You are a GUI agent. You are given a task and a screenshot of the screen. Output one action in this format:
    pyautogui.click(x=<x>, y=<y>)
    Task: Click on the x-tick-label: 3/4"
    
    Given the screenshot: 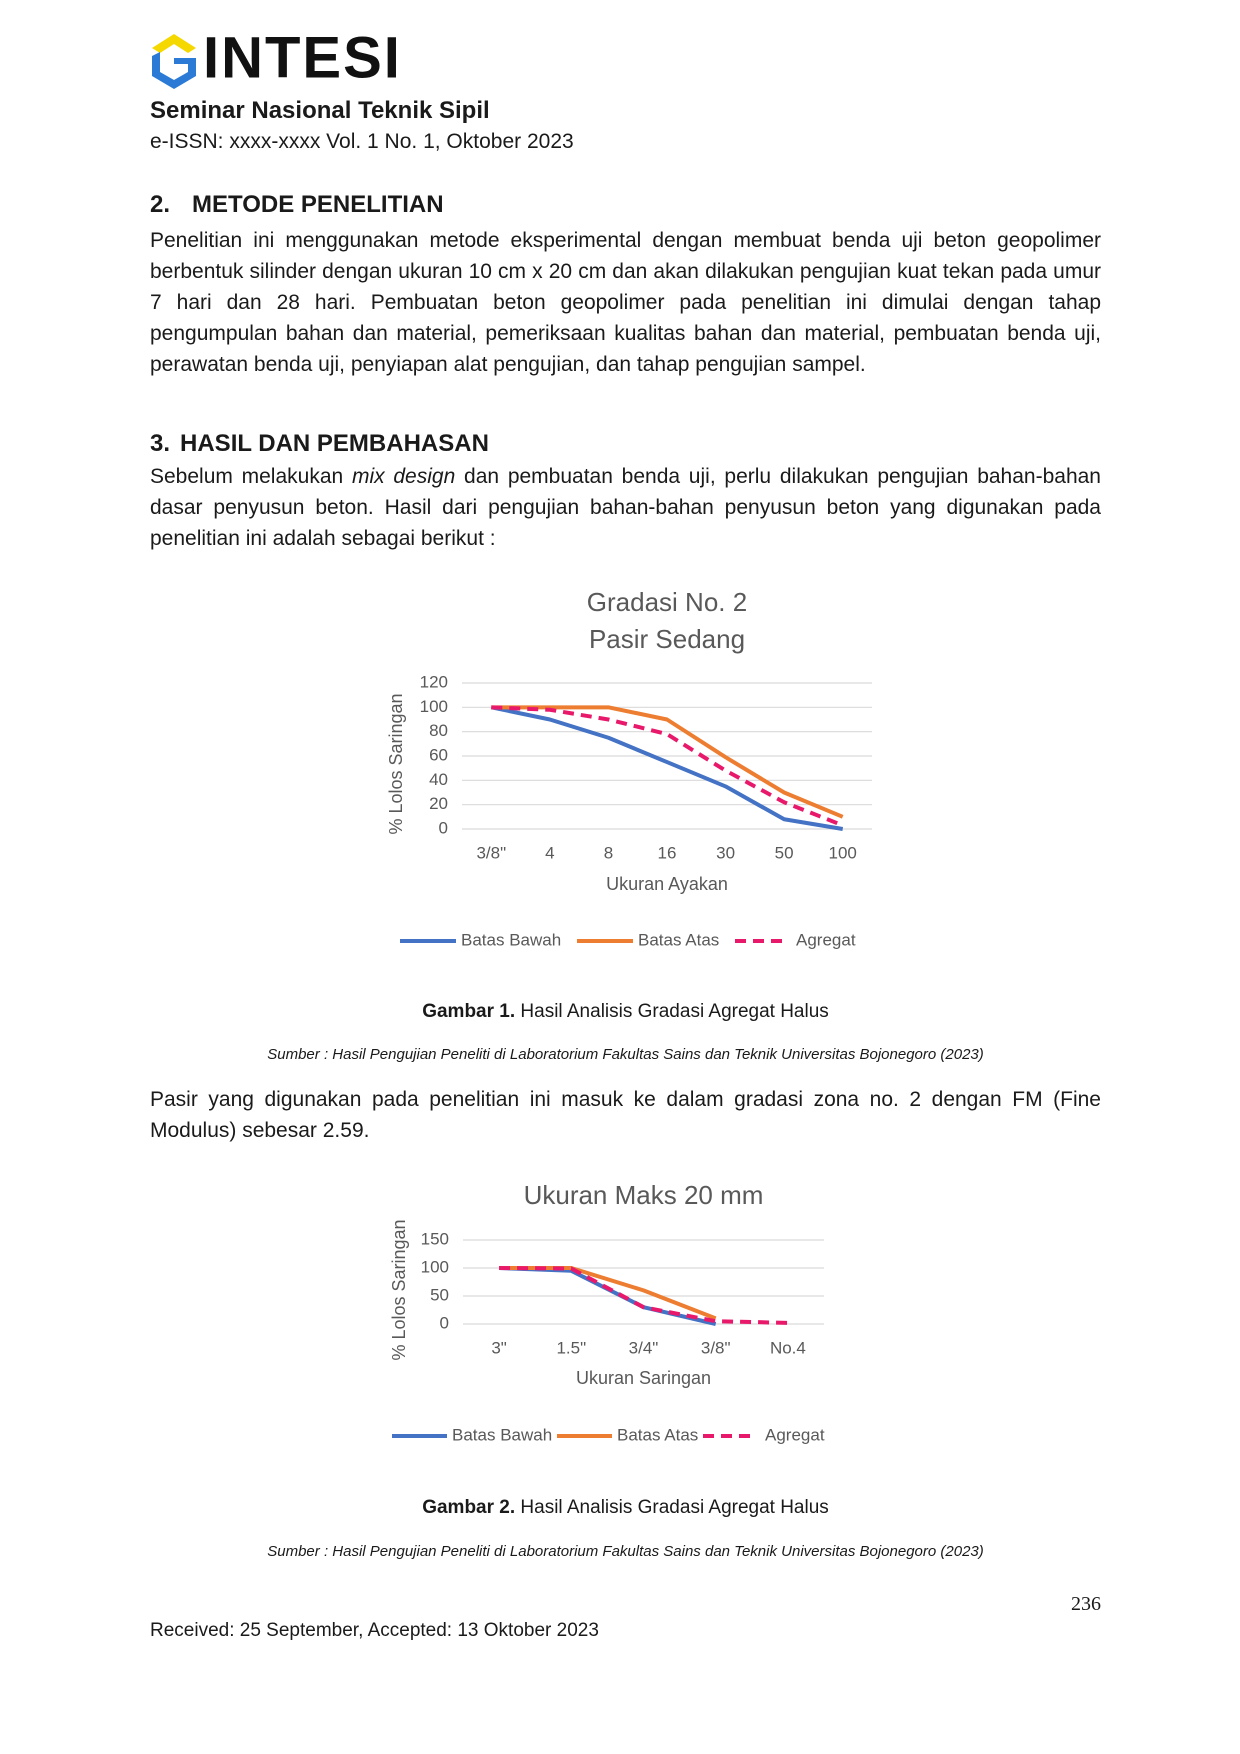 What is the action you would take?
    pyautogui.click(x=644, y=1347)
    